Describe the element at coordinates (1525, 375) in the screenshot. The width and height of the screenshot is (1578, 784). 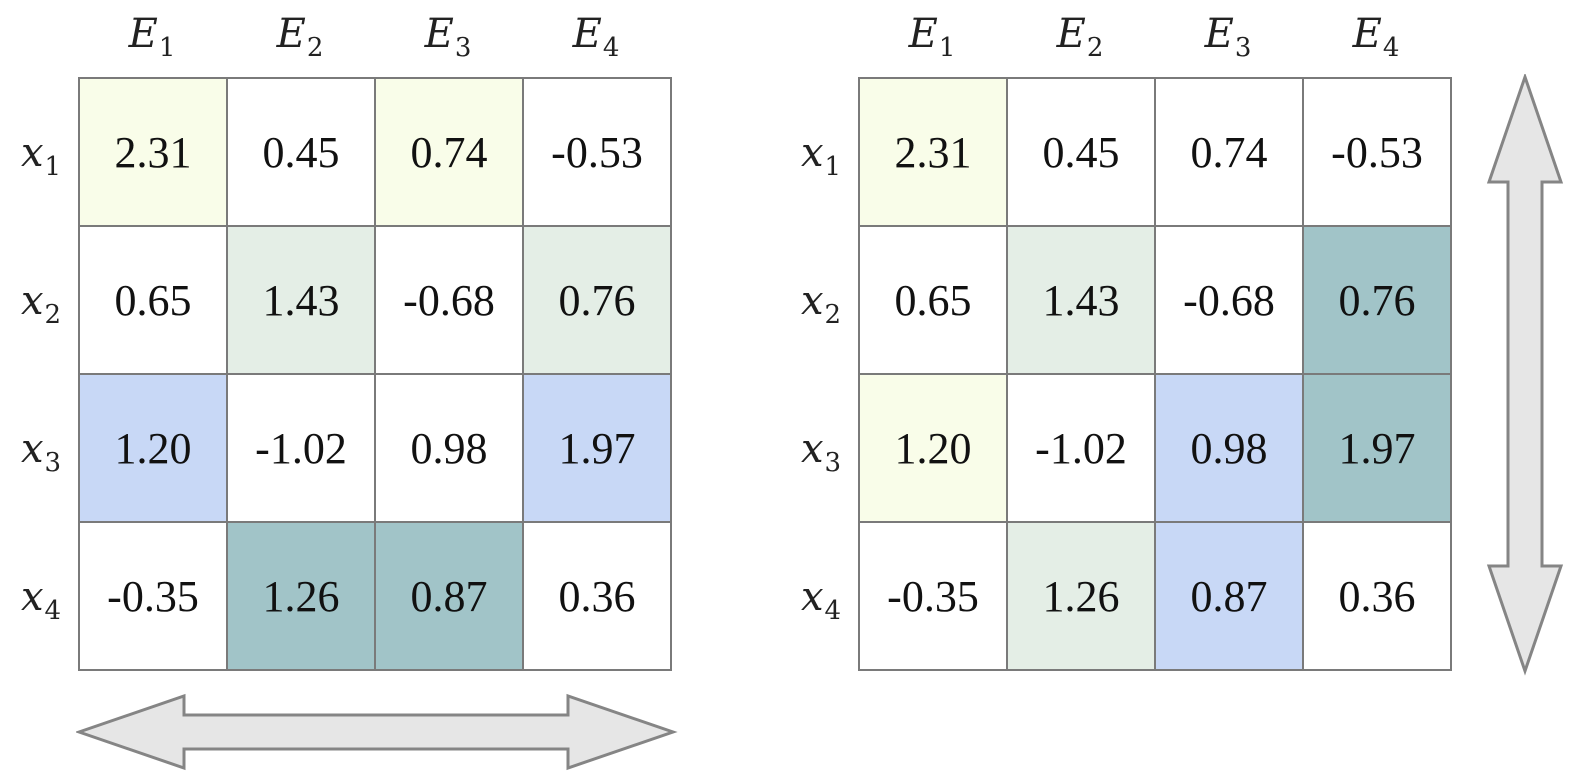
I see `vertical-double-arrow-icon` at that location.